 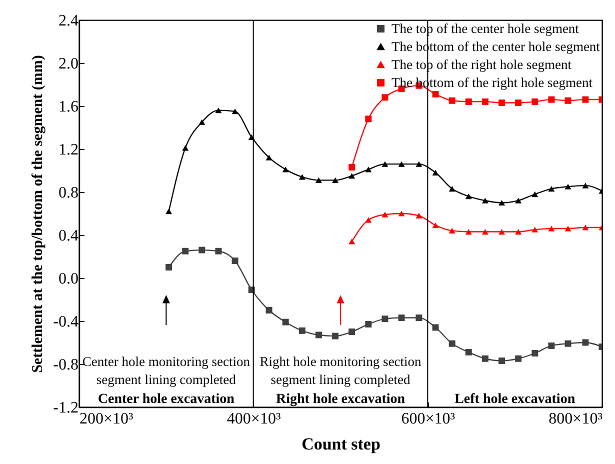 I want to click on x-tick-label: 400×10³, so click(x=253, y=419).